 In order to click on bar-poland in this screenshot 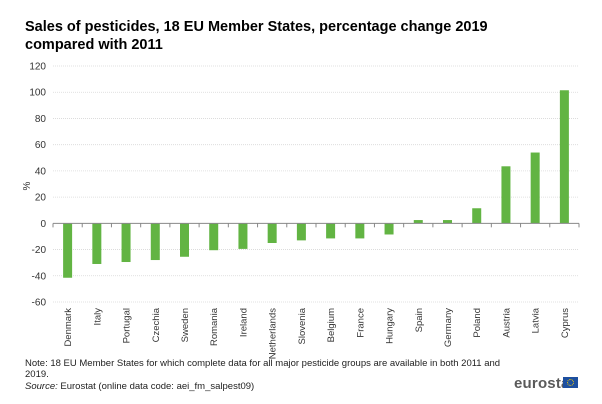, I will do `click(477, 216)`.